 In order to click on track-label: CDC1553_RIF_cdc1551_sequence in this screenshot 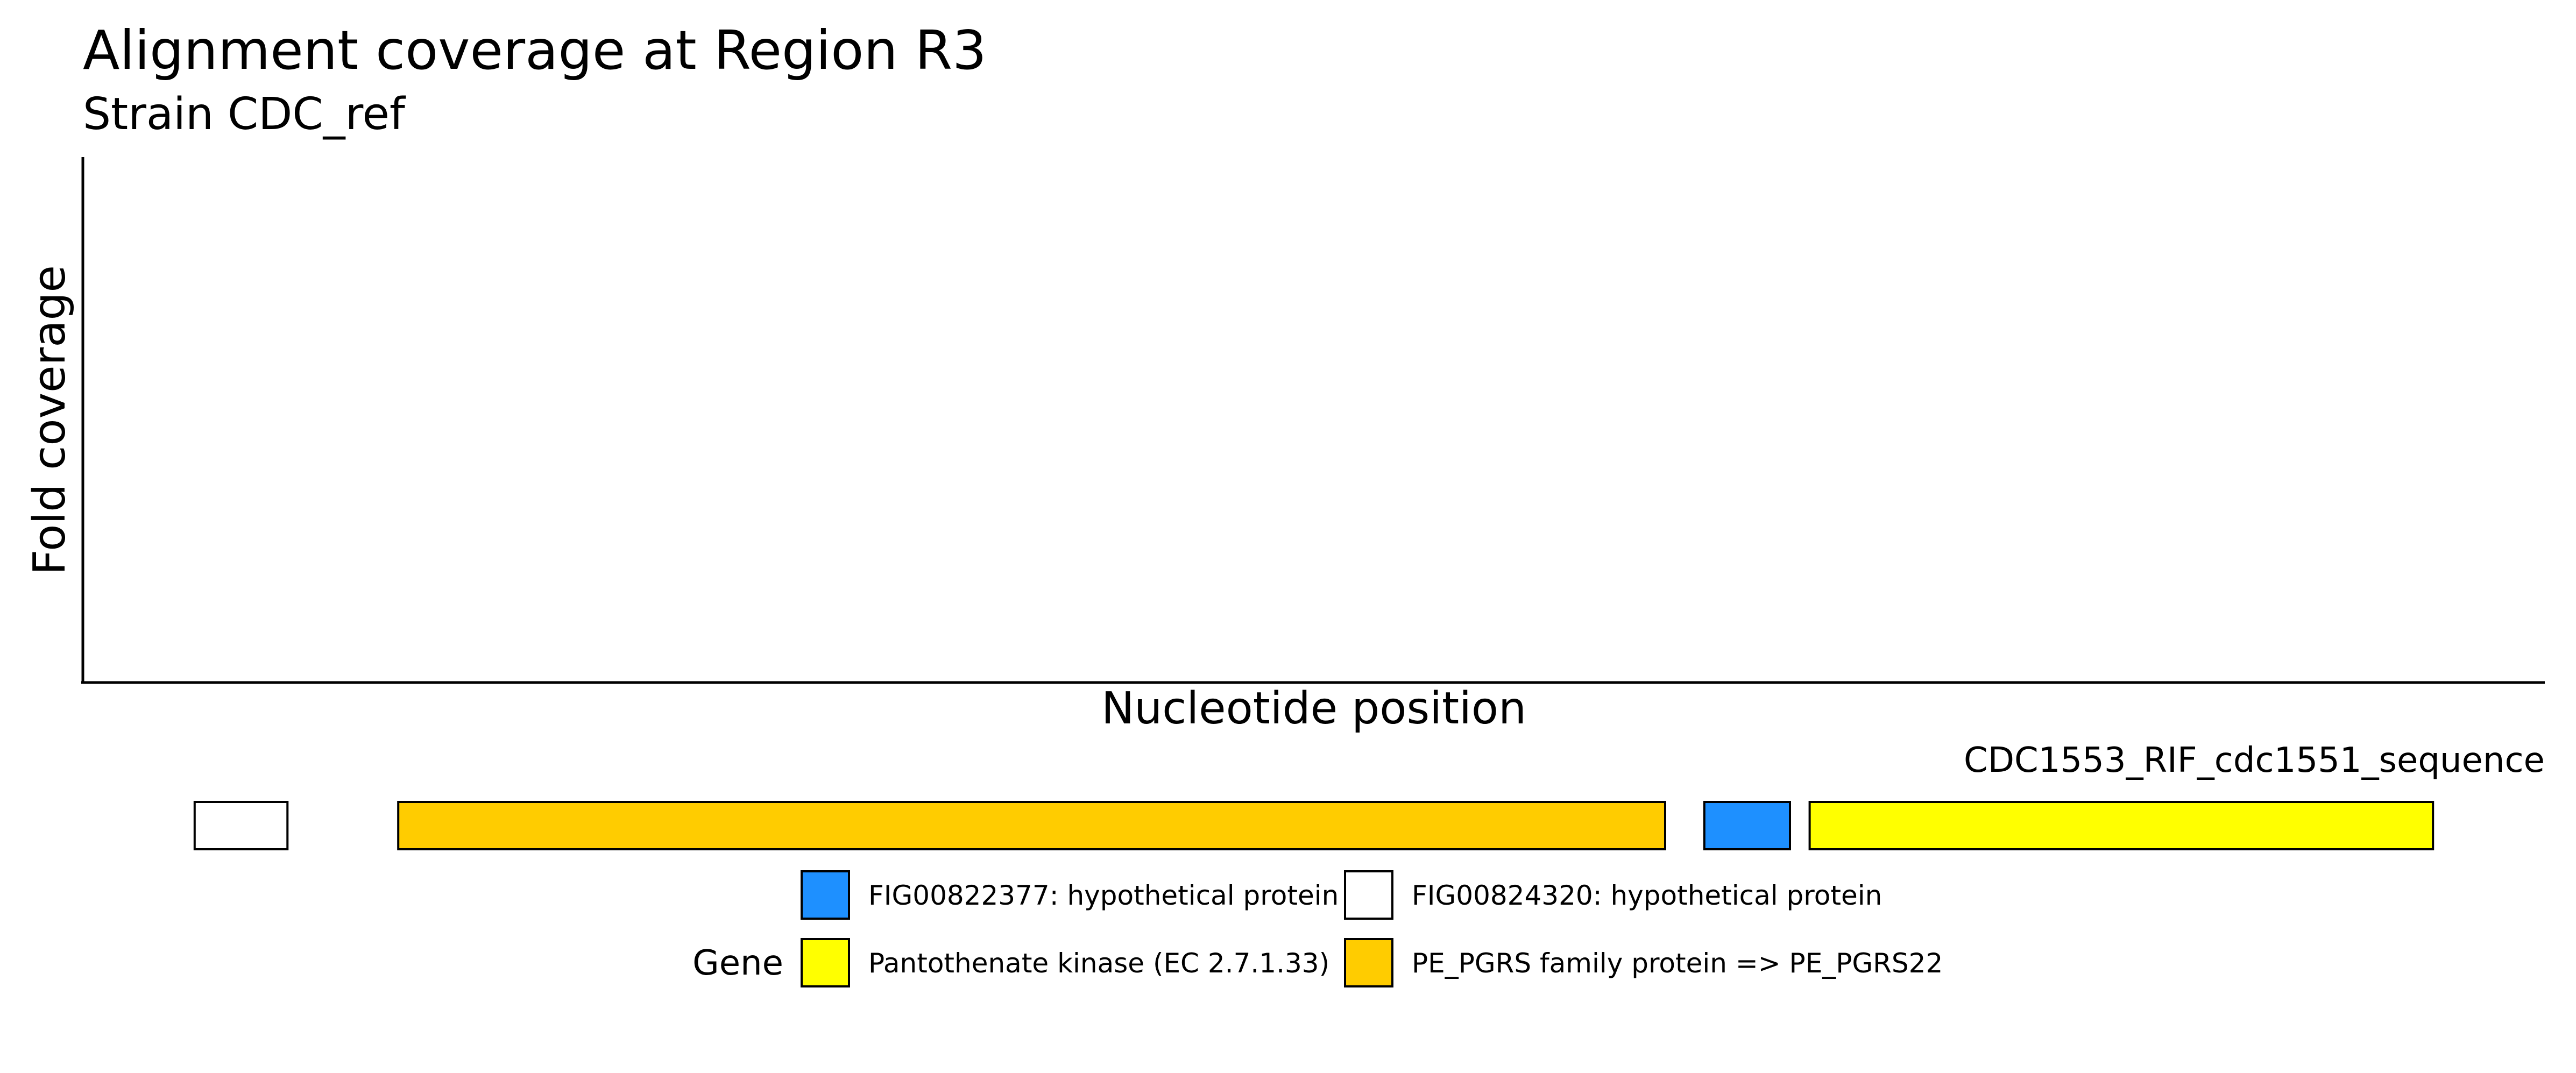, I will do `click(2254, 760)`.